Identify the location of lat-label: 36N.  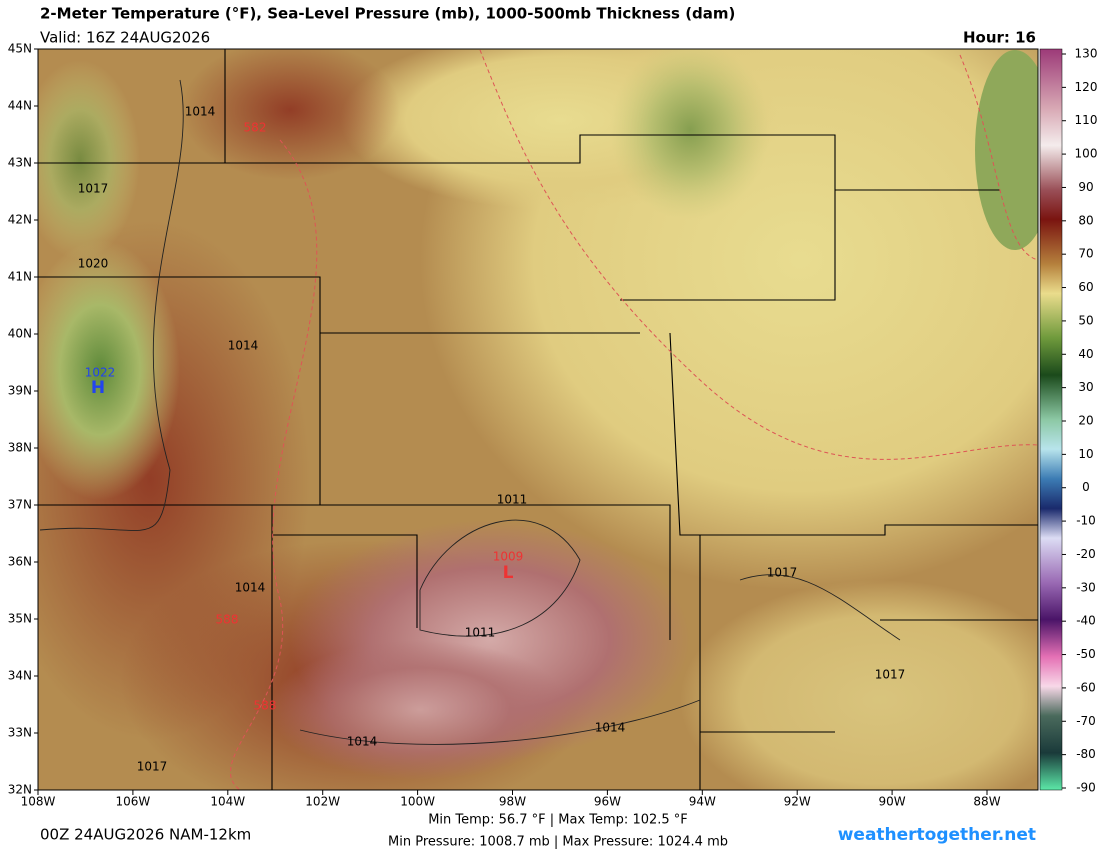
(20, 562).